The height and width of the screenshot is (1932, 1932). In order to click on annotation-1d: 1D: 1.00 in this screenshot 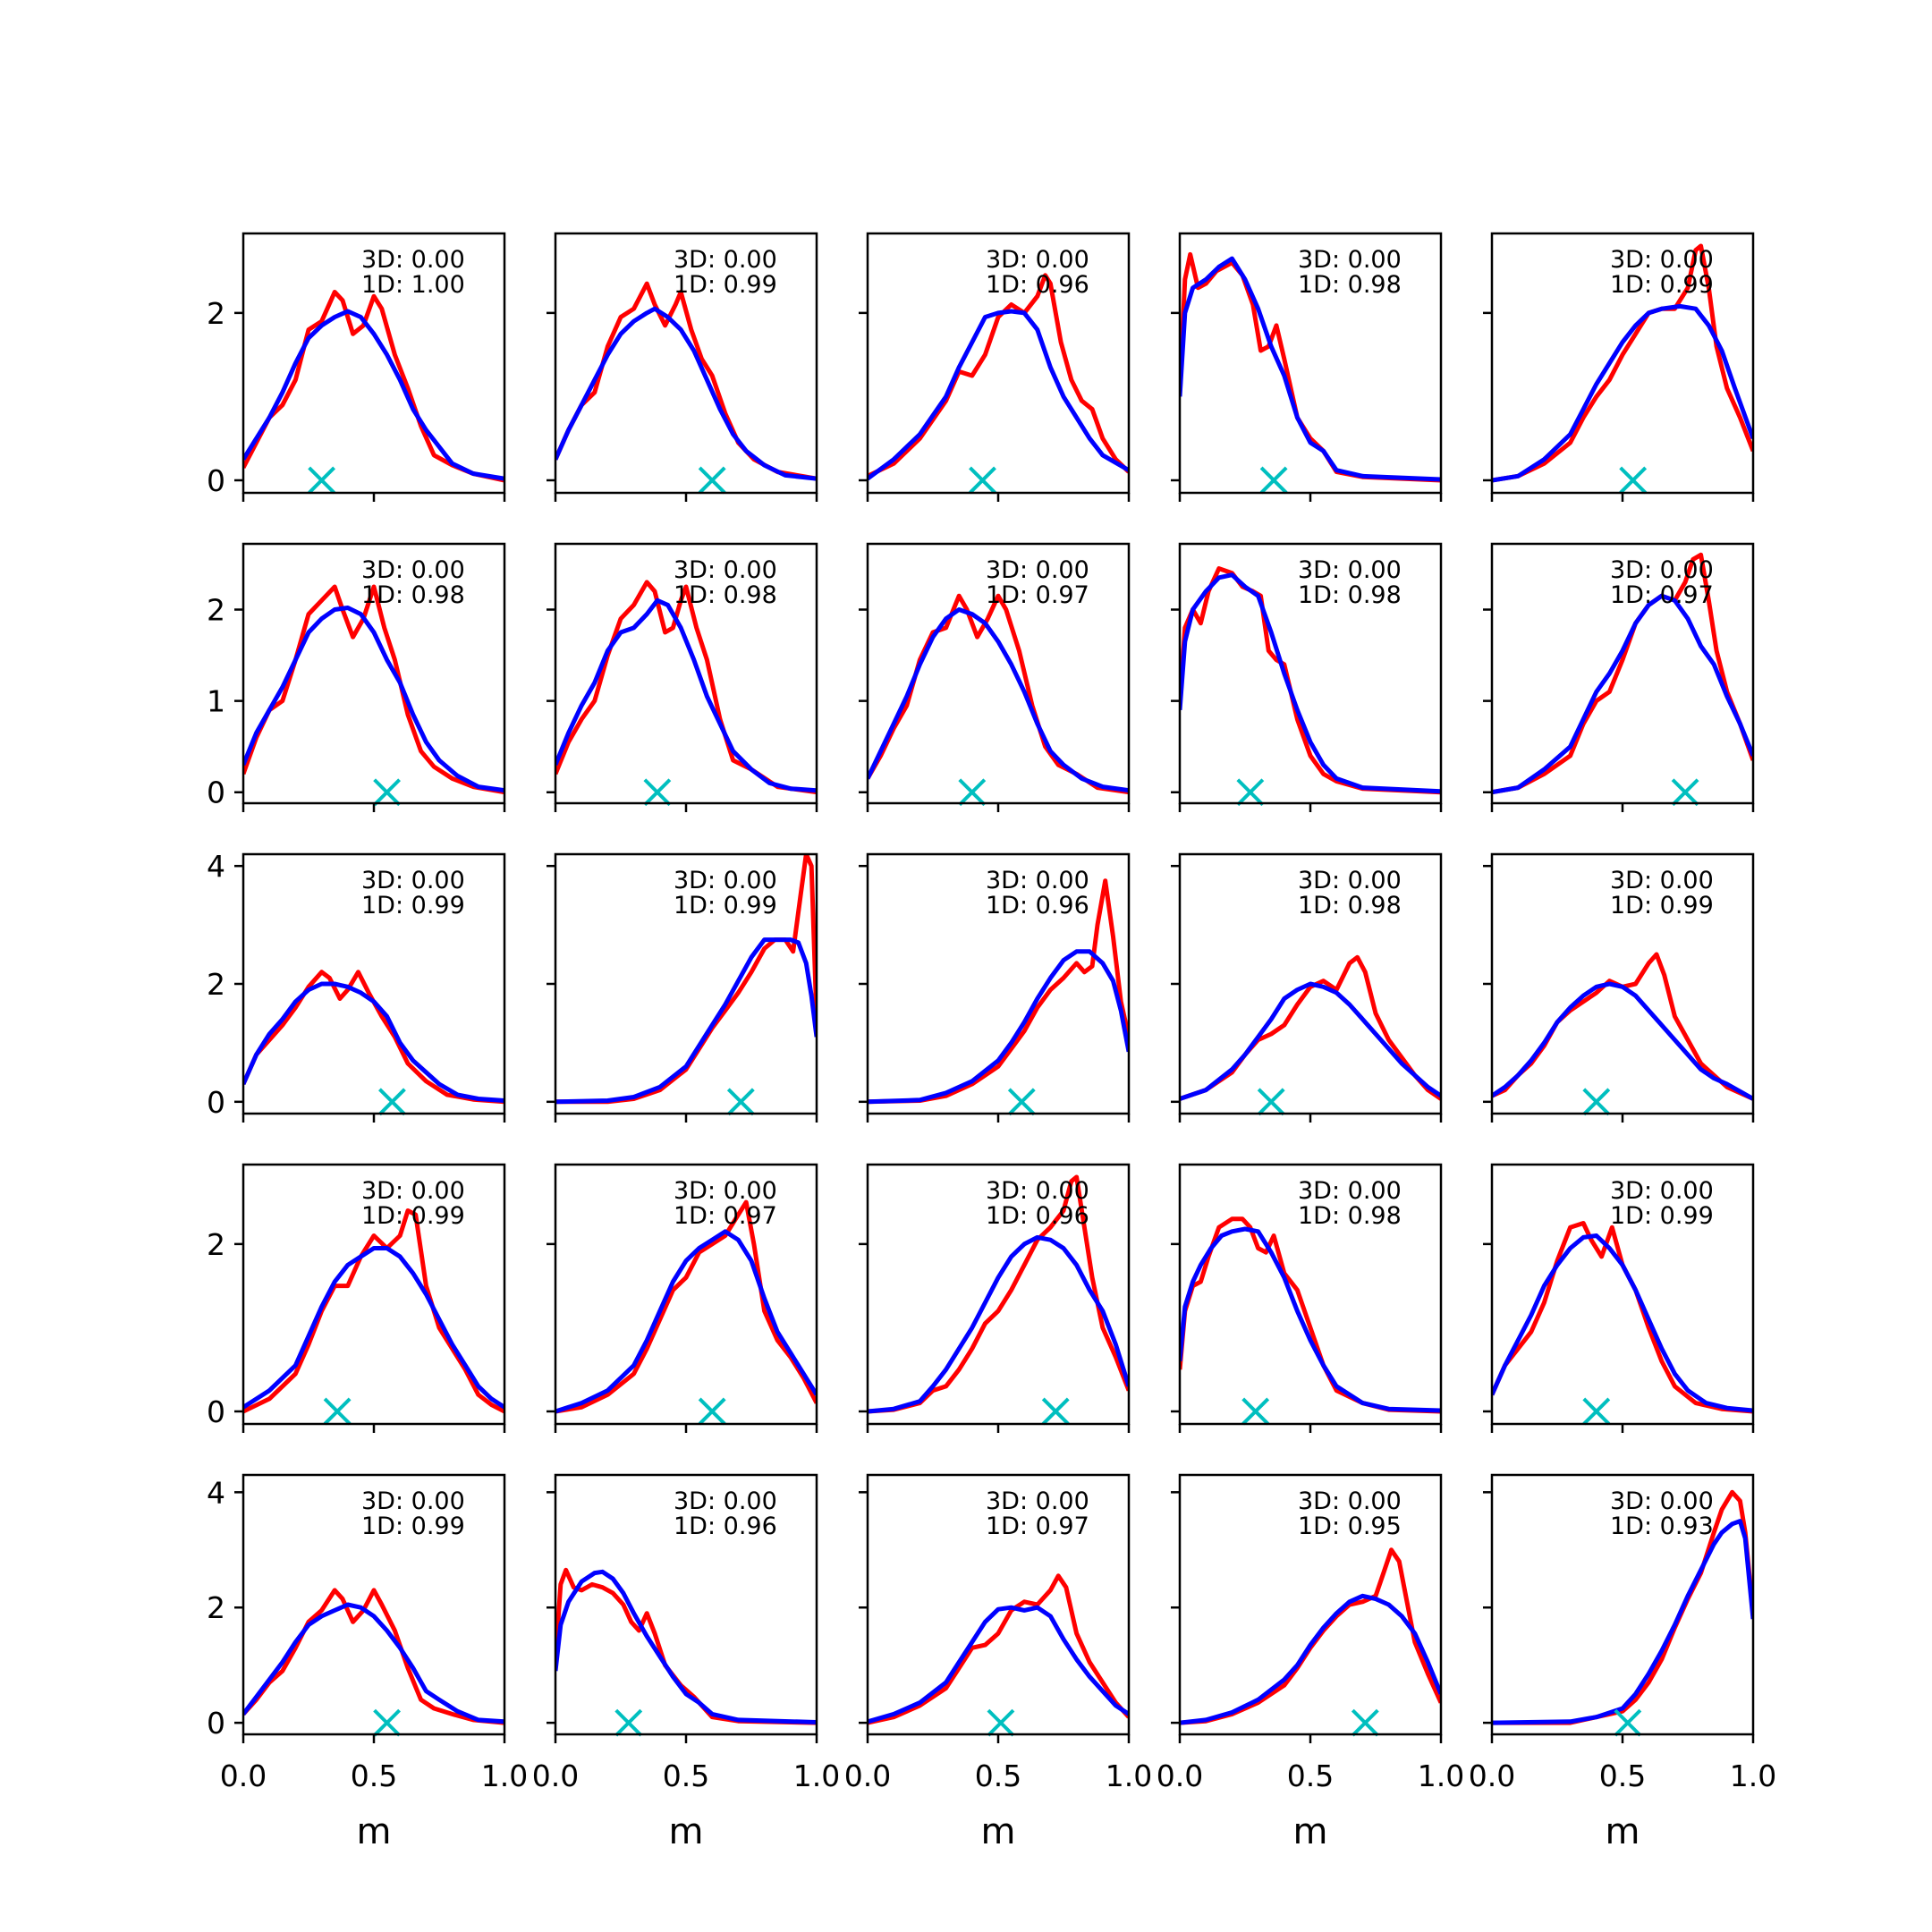, I will do `click(413, 285)`.